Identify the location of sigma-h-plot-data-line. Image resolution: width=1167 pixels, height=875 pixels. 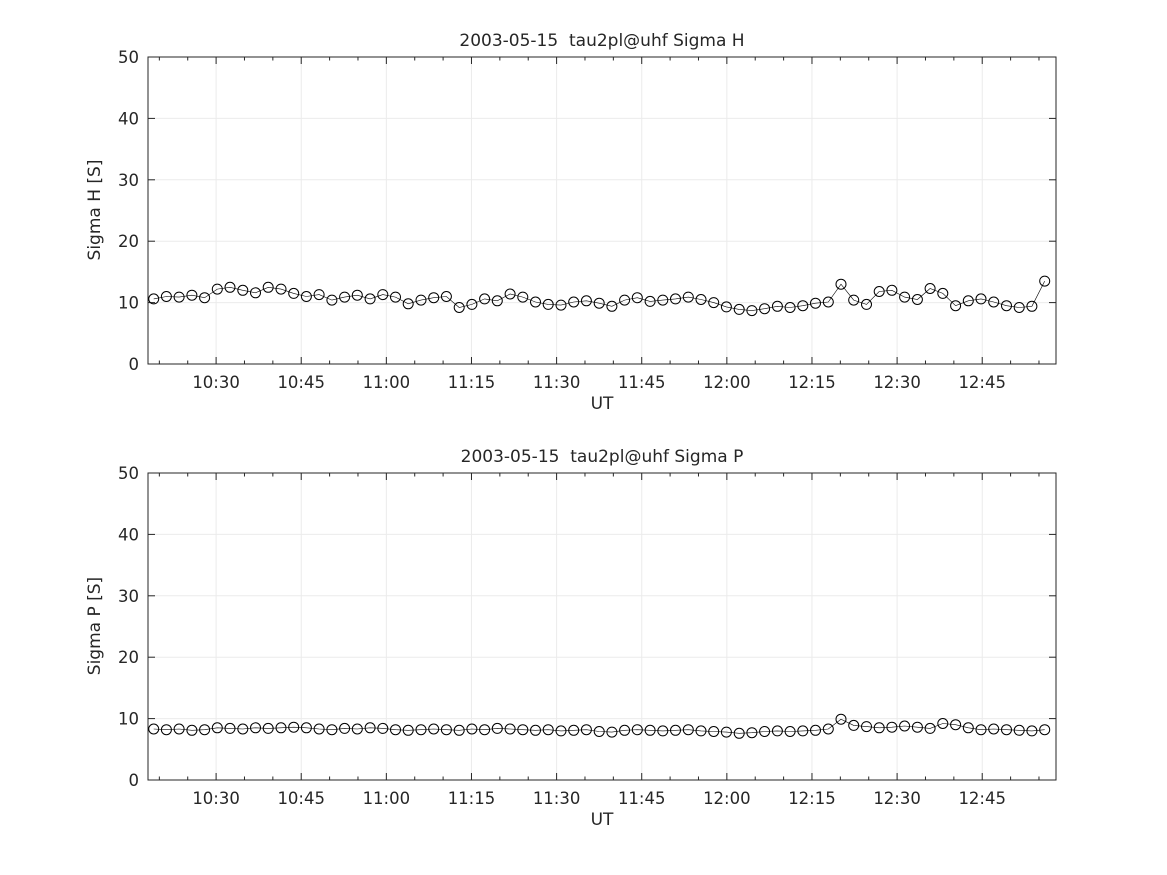
(599, 295).